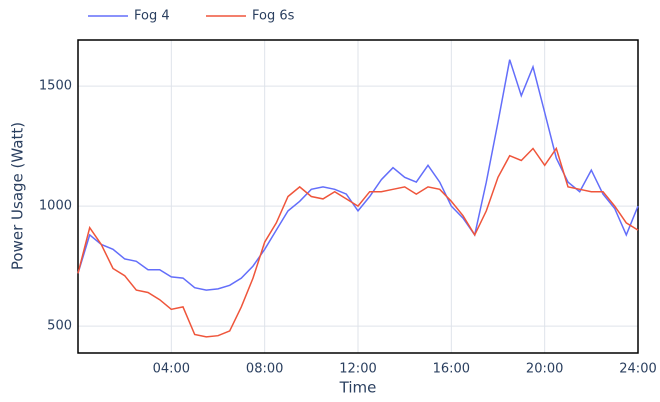 The image size is (660, 402). Describe the element at coordinates (273, 16) in the screenshot. I see `legend-label: Fog 6s` at that location.